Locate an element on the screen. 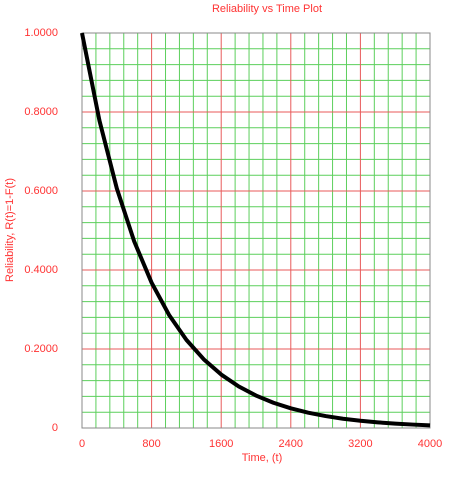 The image size is (450, 477). y-tick-label: 0.4000 is located at coordinates (41, 270).